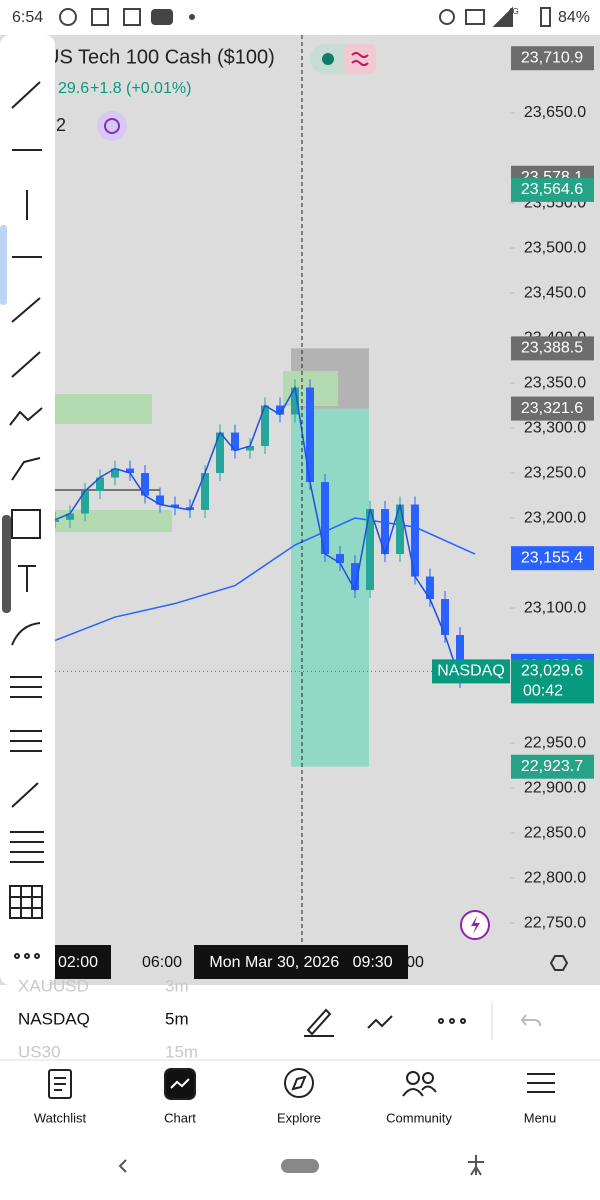 The width and height of the screenshot is (600, 1200). What do you see at coordinates (555, 607) in the screenshot?
I see `price-label: 23,100.0` at bounding box center [555, 607].